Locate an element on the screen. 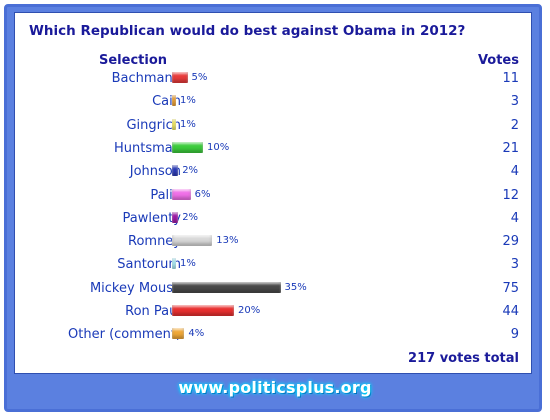 This screenshot has width=550, height=420. candidate-label: Other (comment) is located at coordinates (124, 335).